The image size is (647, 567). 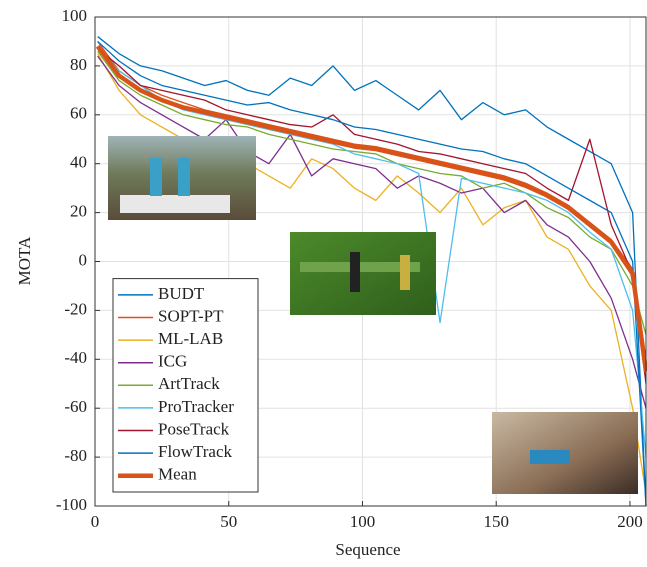 What do you see at coordinates (195, 451) in the screenshot?
I see `legend-label: FlowTrack` at bounding box center [195, 451].